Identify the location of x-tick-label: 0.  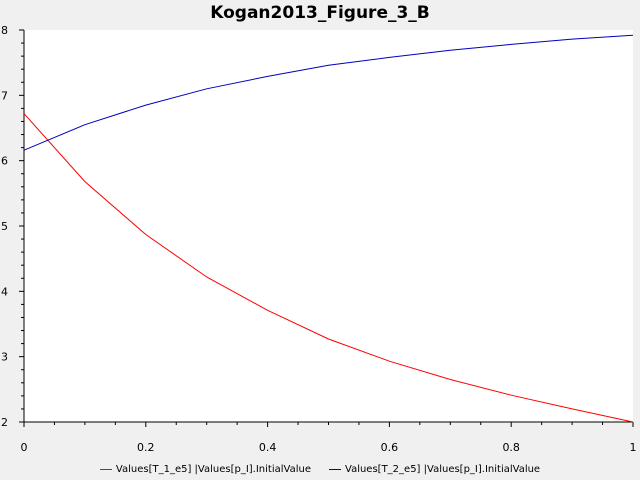
(24, 447).